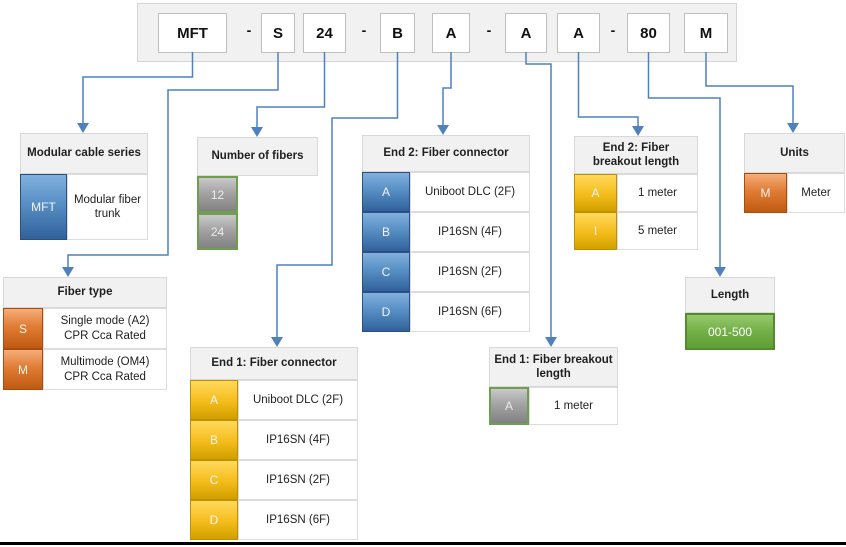 This screenshot has width=846, height=547. I want to click on wire-fiber-count, so click(291, 90).